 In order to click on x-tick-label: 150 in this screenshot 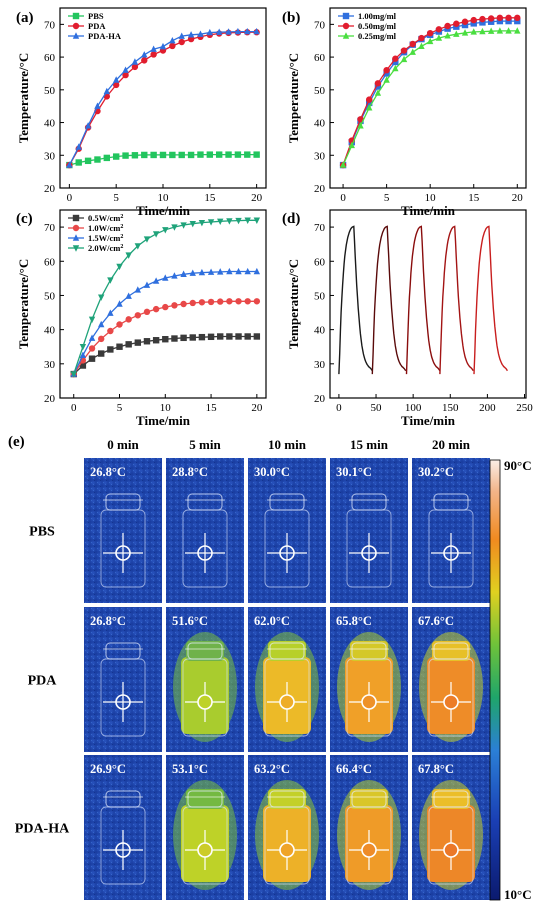, I will do `click(450, 408)`.